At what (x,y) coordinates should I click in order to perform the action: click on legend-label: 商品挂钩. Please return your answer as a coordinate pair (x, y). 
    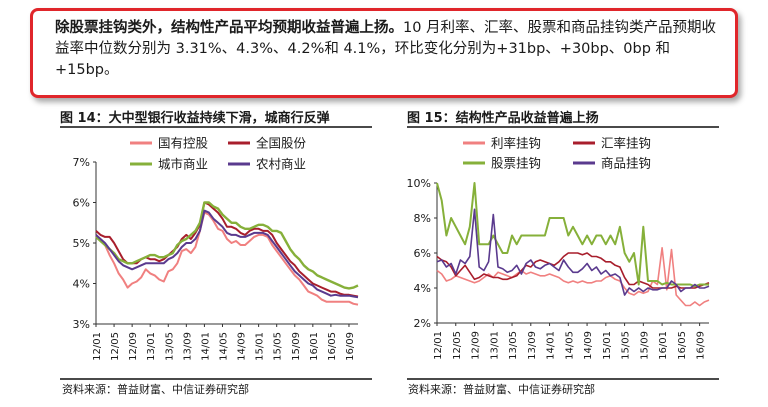
    Looking at the image, I should click on (626, 163).